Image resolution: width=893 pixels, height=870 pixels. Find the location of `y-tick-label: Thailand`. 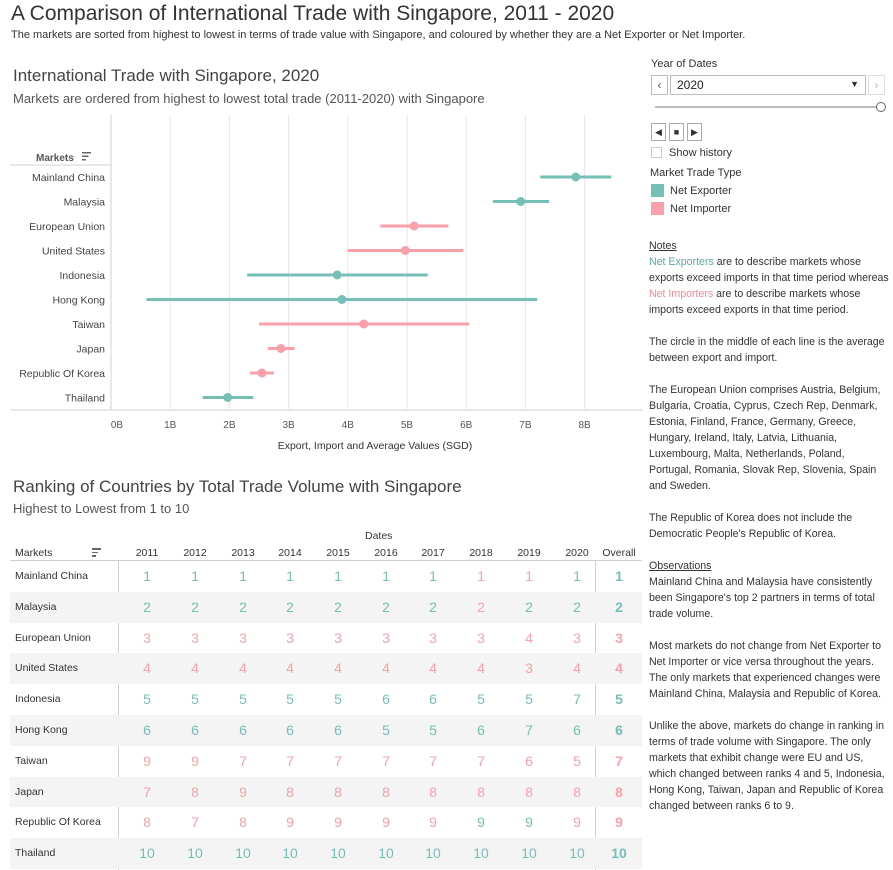

y-tick-label: Thailand is located at coordinates (85, 399).